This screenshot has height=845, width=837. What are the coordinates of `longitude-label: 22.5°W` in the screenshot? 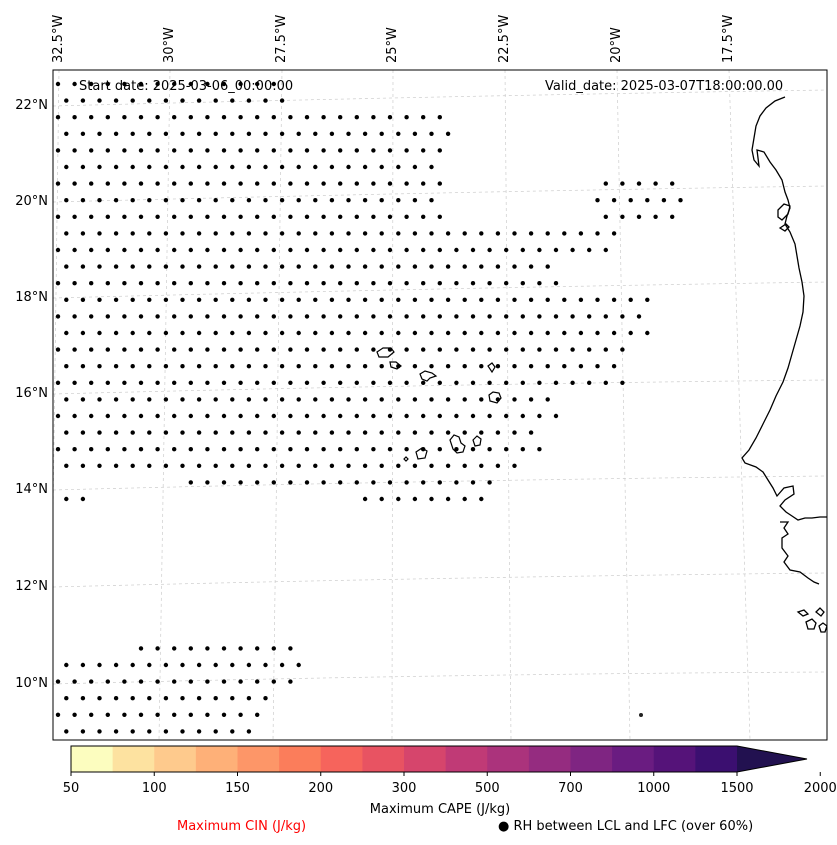 It's located at (504, 38).